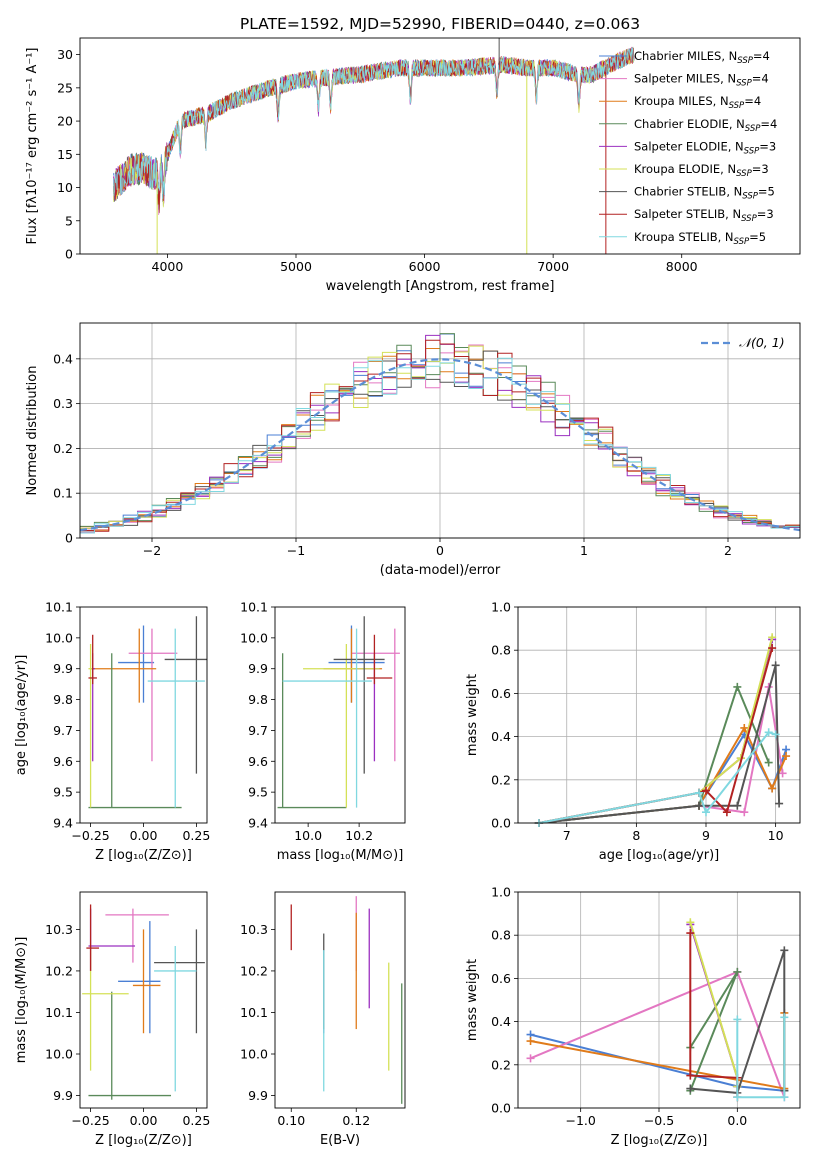  What do you see at coordinates (59, 929) in the screenshot?
I see `y-tick-label: 10.3` at bounding box center [59, 929].